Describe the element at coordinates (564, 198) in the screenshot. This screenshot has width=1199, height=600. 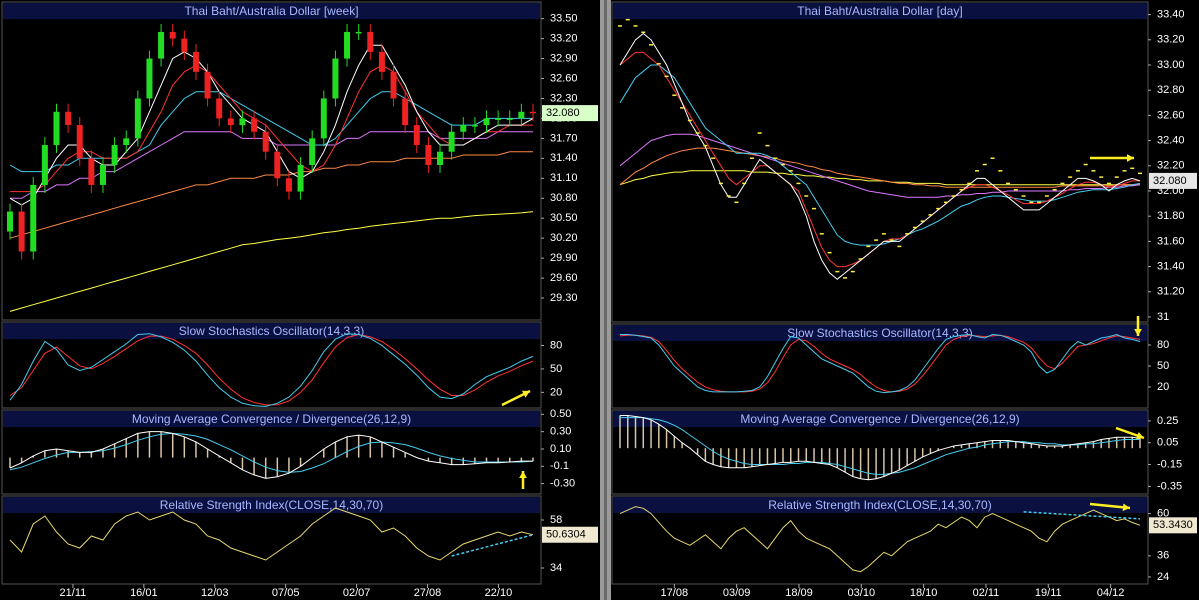
I see `weekly-price-y-tick: 30.80` at that location.